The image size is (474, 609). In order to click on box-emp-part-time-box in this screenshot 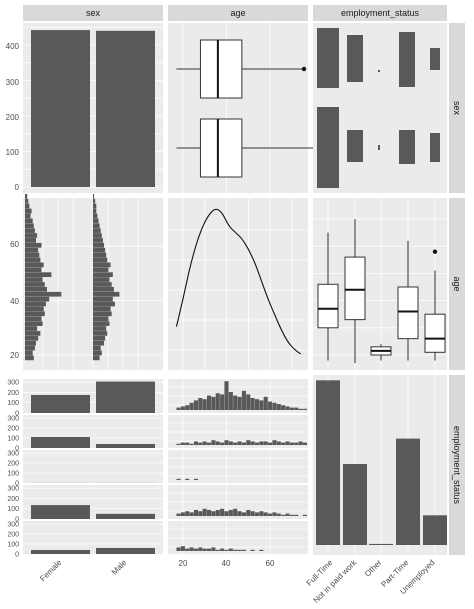, I will do `click(408, 313)`.